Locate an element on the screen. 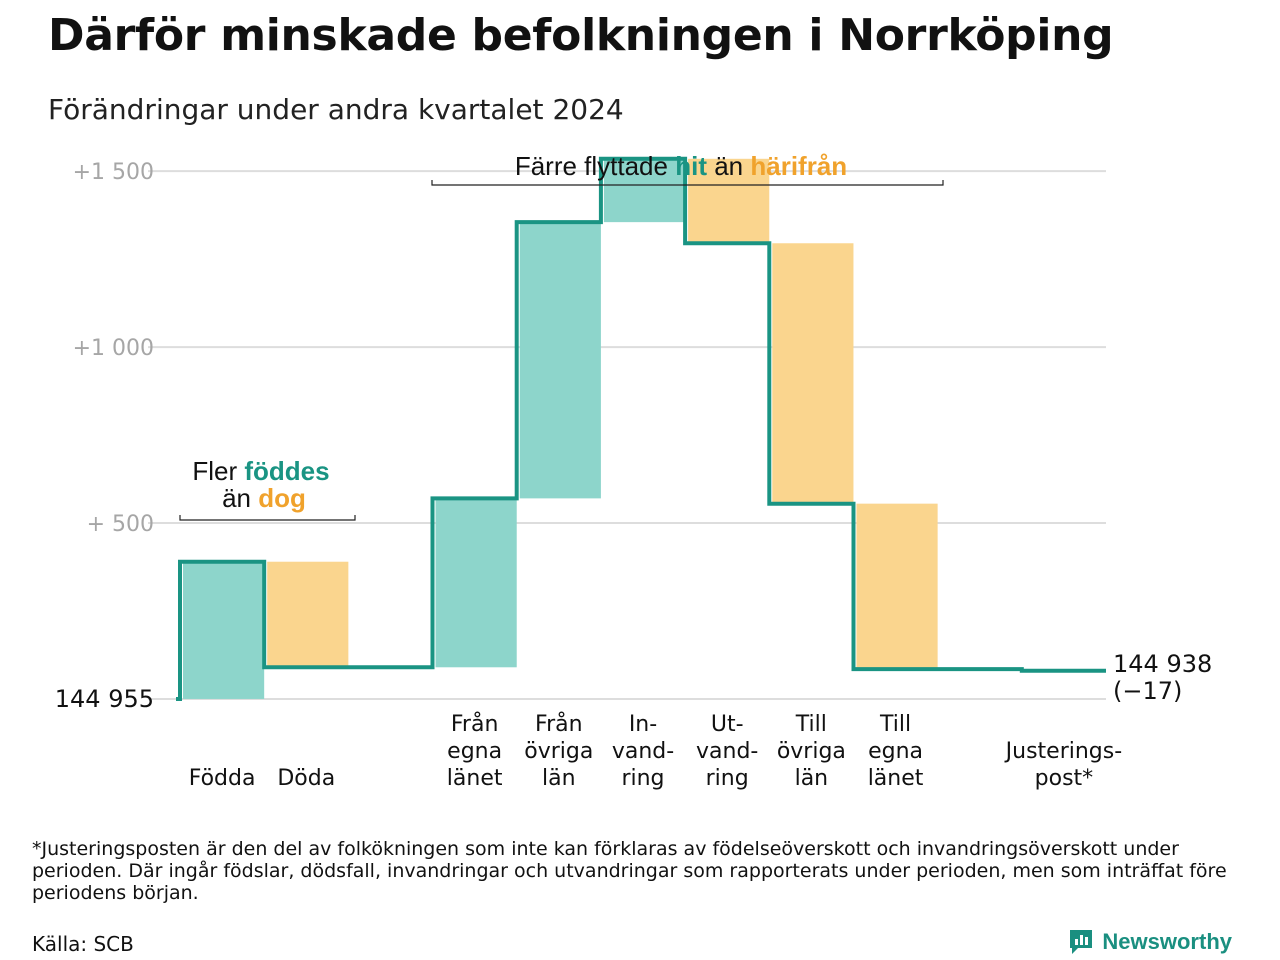 The width and height of the screenshot is (1280, 960). x-tick-label: Födda is located at coordinates (222, 778).